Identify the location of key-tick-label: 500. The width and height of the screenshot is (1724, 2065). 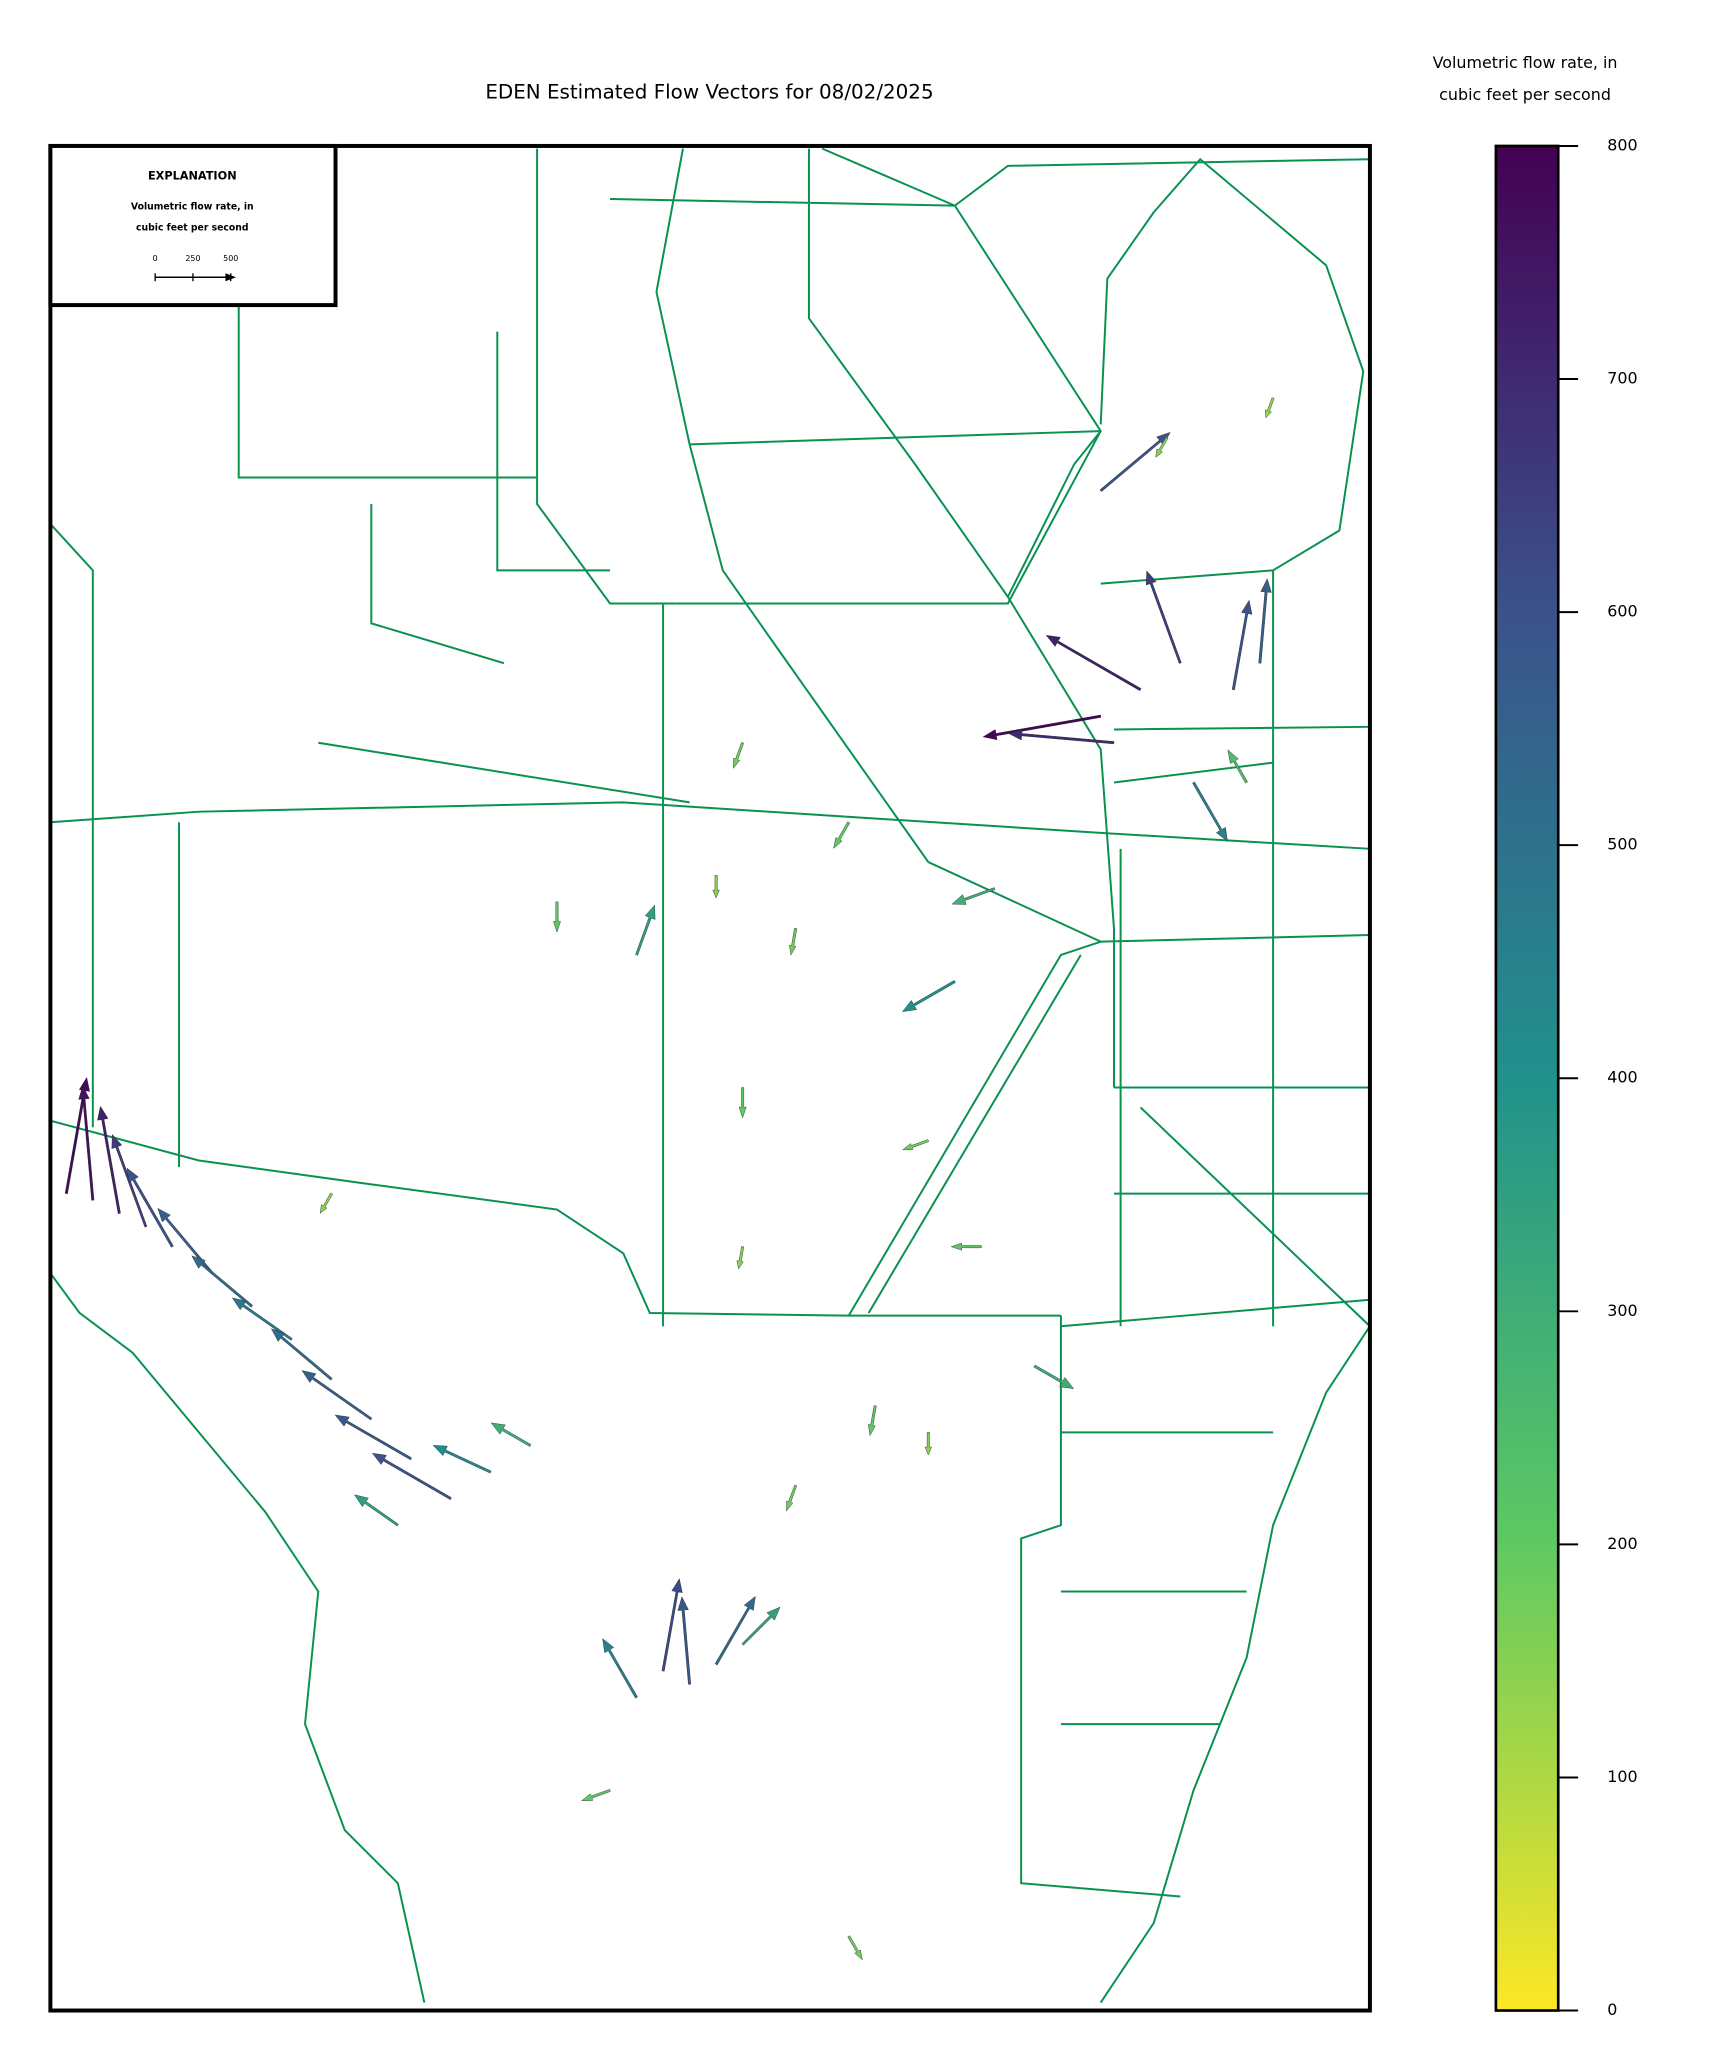
(230, 258).